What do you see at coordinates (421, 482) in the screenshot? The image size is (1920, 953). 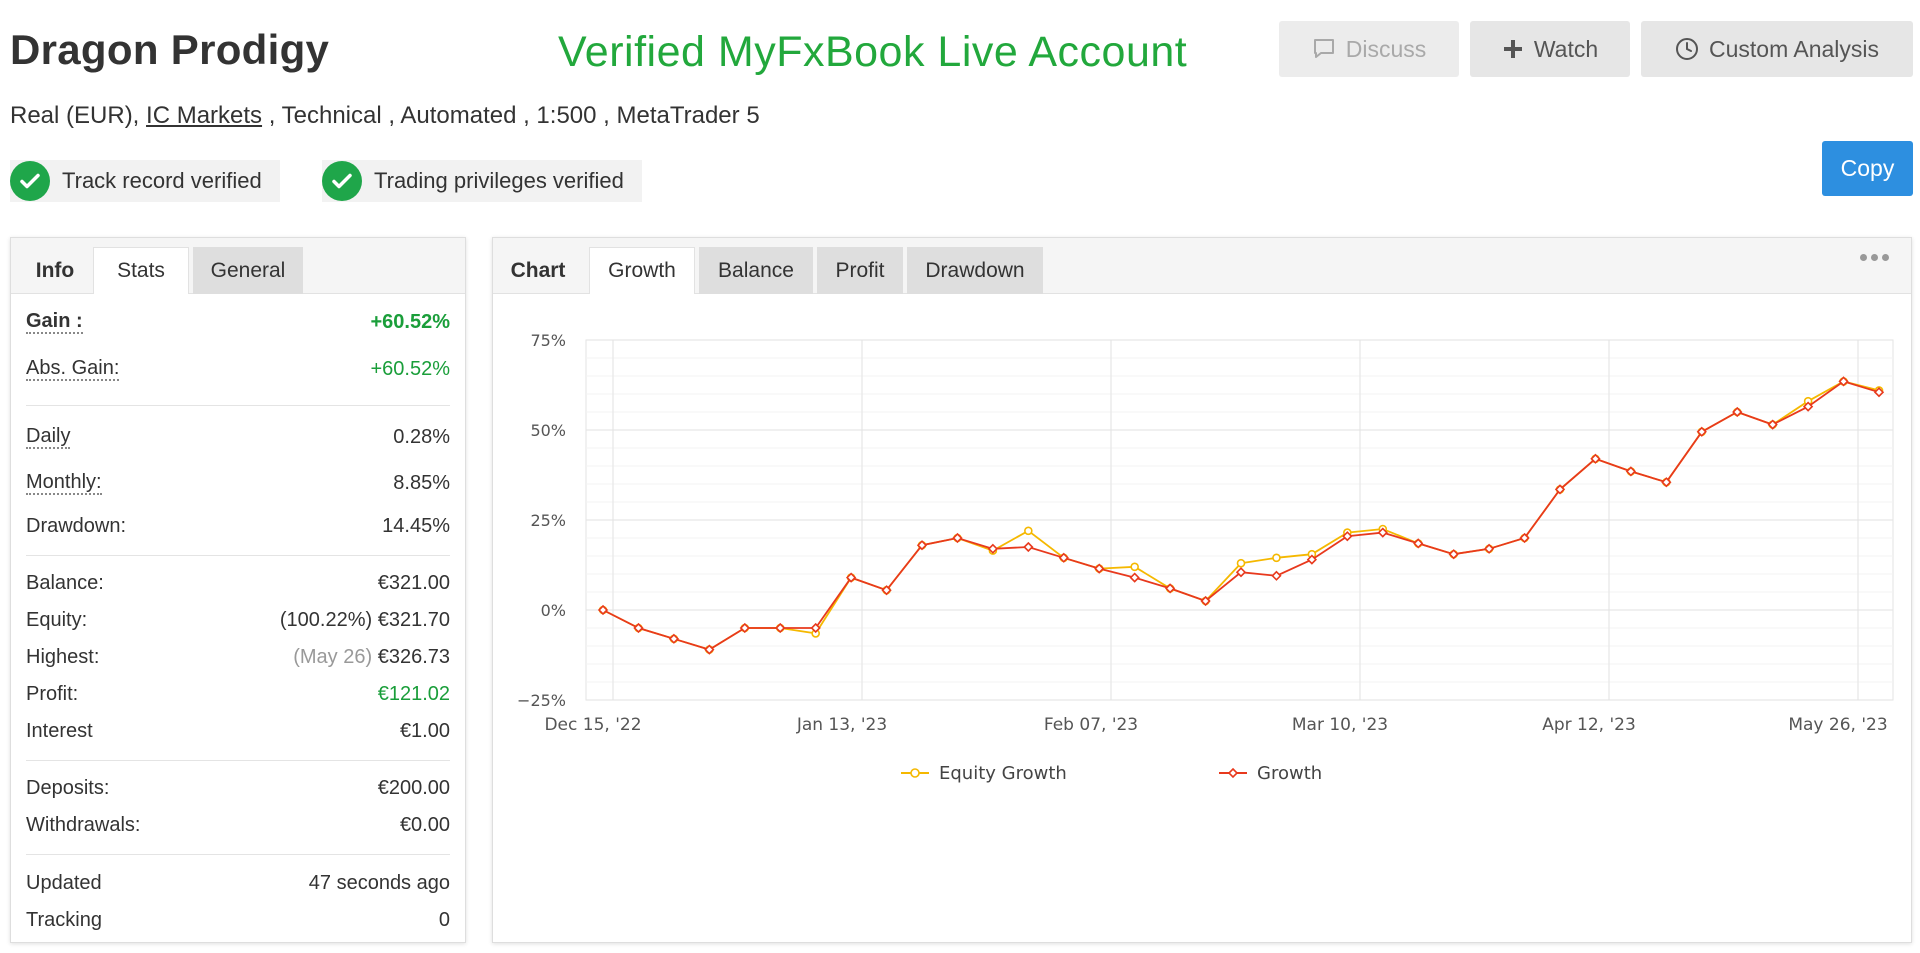 I see `monthly-value: 8.85%` at bounding box center [421, 482].